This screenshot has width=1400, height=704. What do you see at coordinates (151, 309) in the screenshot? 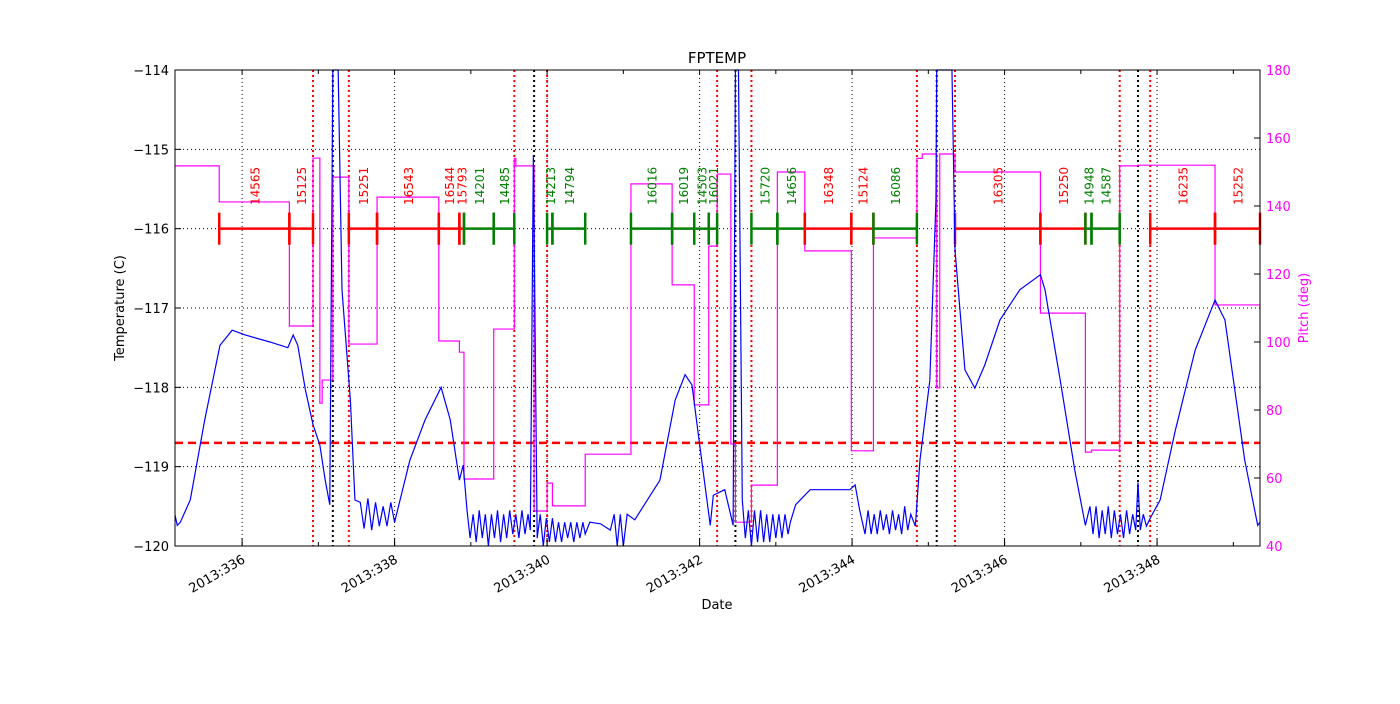
I see `y-tick-label: −117` at bounding box center [151, 309].